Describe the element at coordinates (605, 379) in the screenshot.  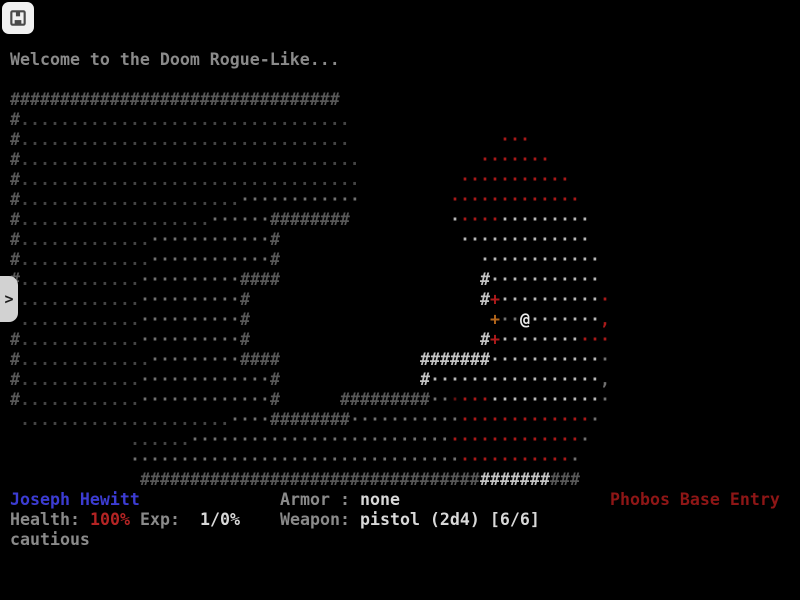
I see `map-glyph-run: ,` at that location.